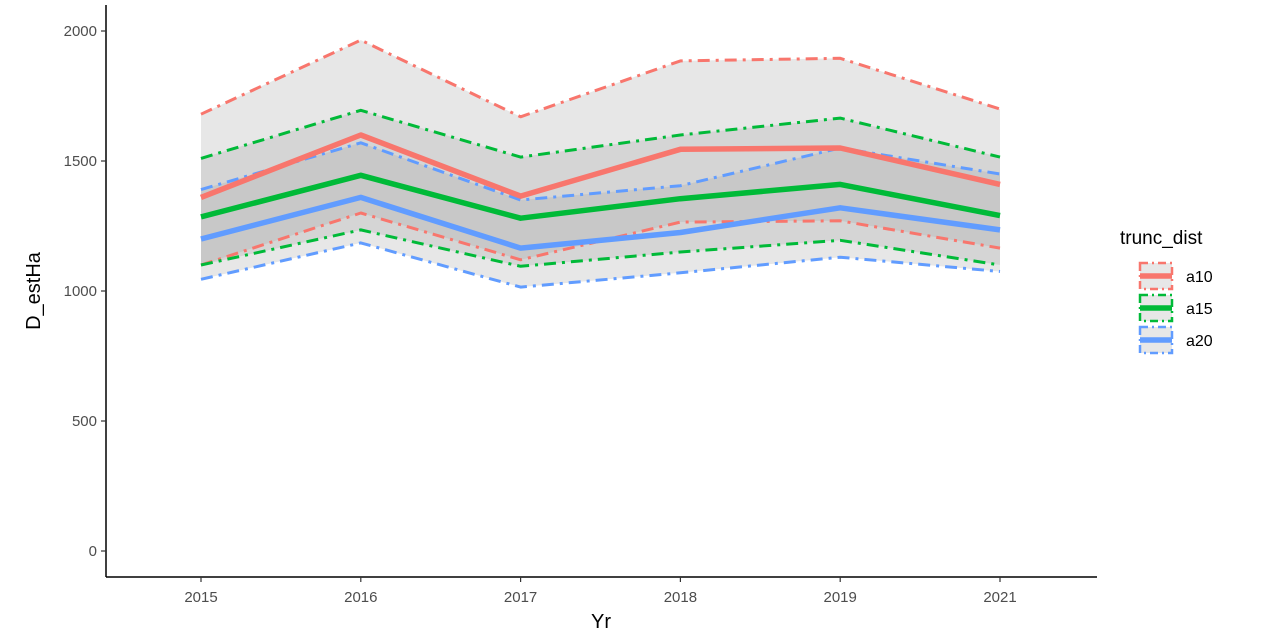 The image size is (1280, 642). Describe the element at coordinates (1175, 276) in the screenshot. I see `legend-item-a10: a10` at that location.